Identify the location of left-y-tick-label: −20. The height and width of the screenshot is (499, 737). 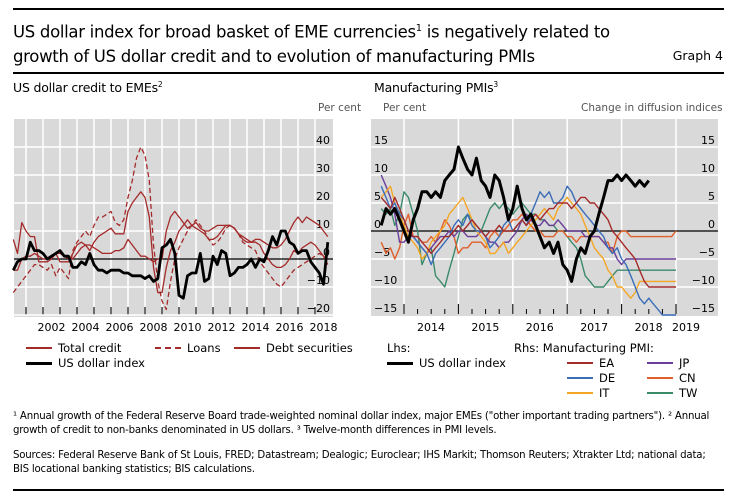
(318, 308).